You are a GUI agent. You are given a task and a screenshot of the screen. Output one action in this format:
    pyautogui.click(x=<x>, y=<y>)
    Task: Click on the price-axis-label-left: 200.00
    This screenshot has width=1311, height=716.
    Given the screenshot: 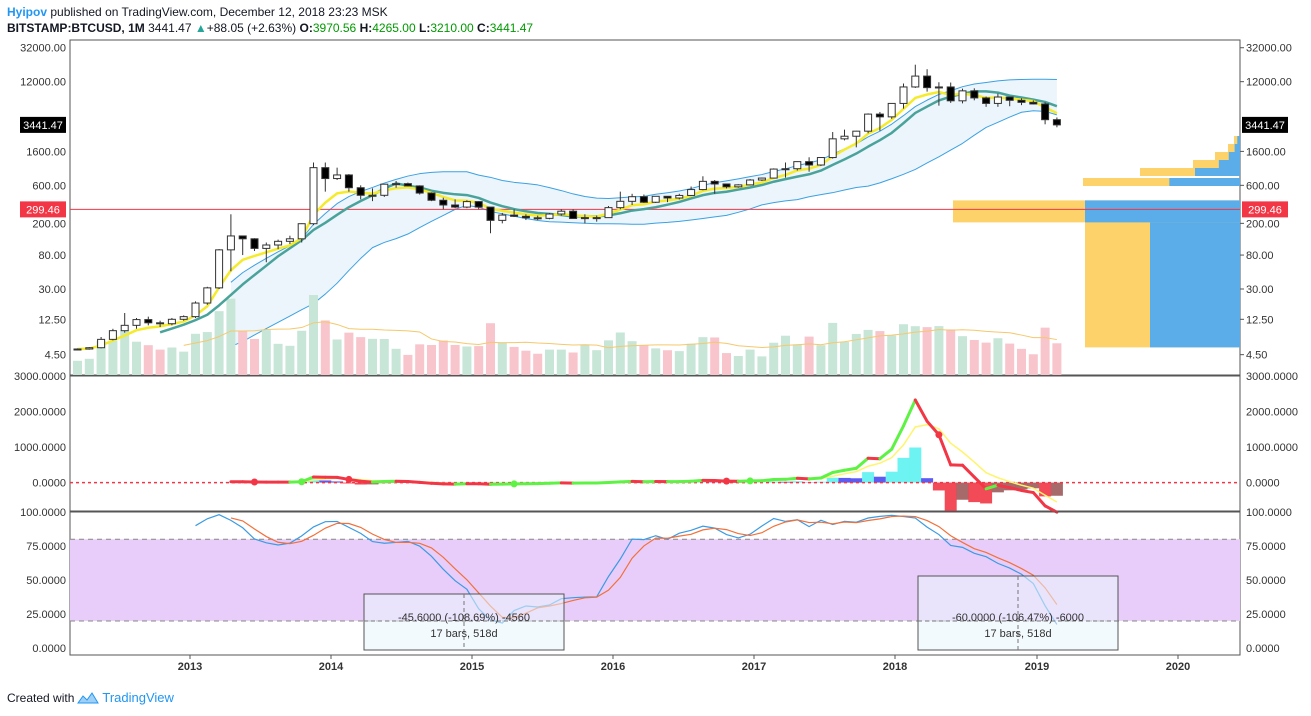 What is the action you would take?
    pyautogui.click(x=49, y=224)
    